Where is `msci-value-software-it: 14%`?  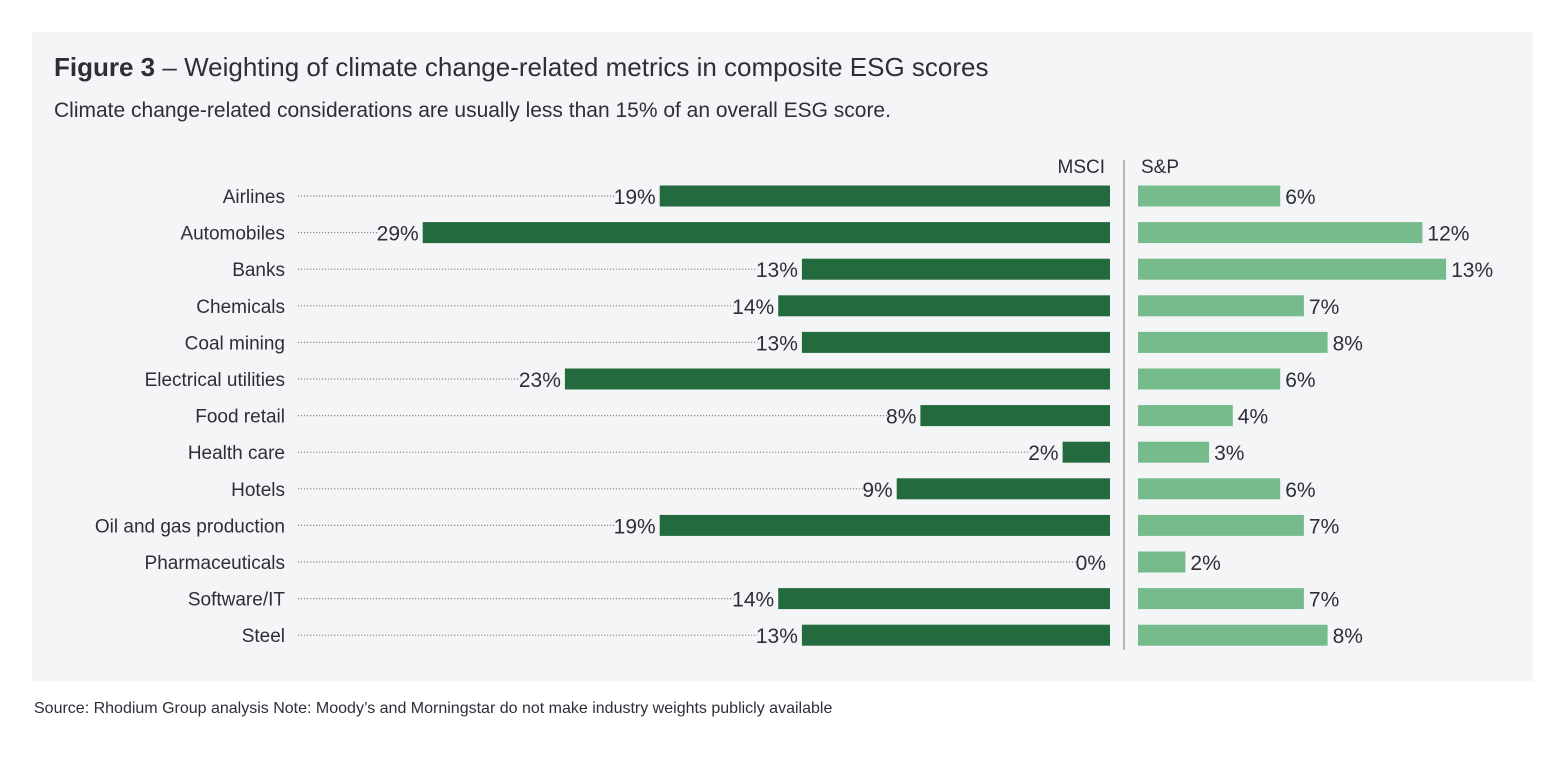
msci-value-software-it: 14% is located at coordinates (753, 600).